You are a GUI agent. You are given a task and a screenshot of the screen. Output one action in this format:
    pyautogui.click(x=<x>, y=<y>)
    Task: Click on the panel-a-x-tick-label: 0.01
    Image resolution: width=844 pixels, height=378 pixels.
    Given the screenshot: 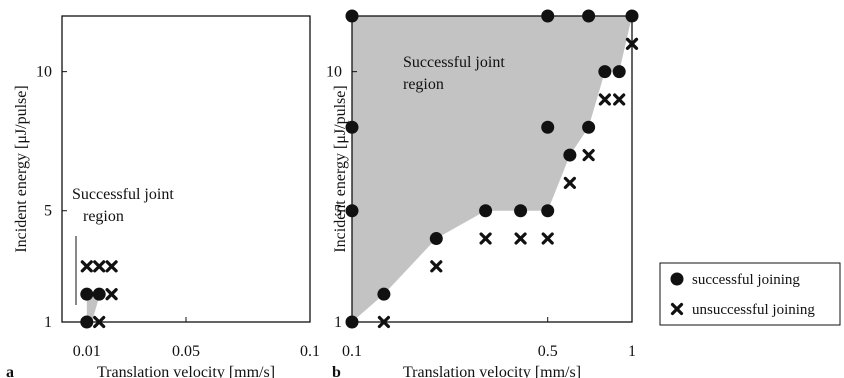 What is the action you would take?
    pyautogui.click(x=87, y=351)
    